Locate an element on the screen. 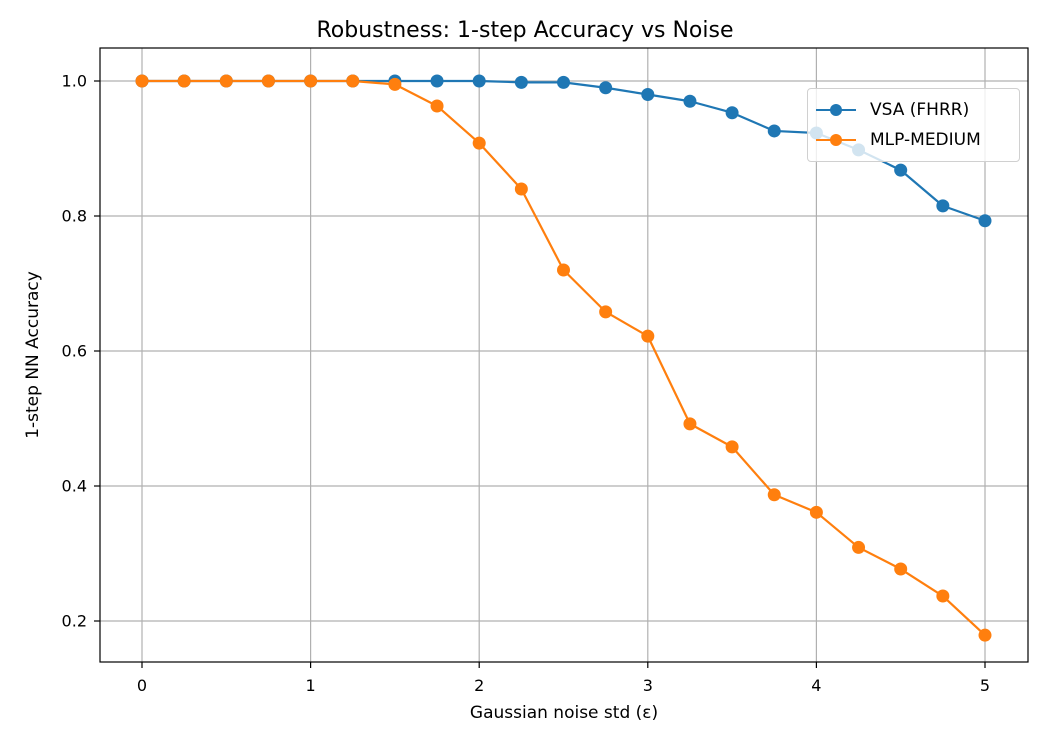  legend-item-vsa: VSA (FHRR) is located at coordinates (892, 110).